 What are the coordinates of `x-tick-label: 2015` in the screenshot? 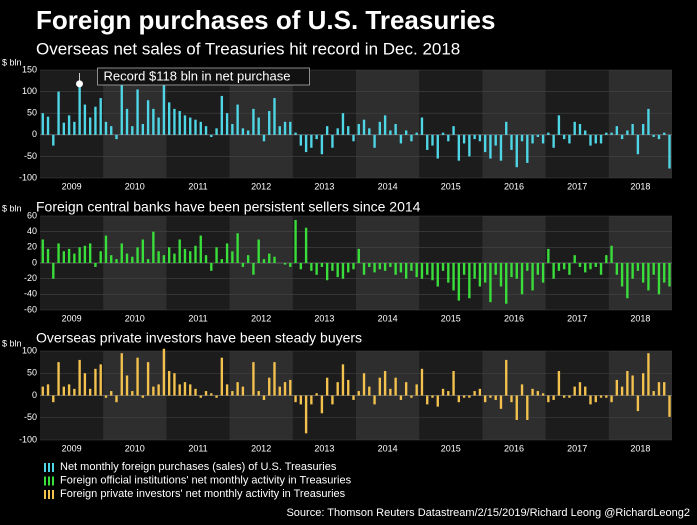 It's located at (451, 448).